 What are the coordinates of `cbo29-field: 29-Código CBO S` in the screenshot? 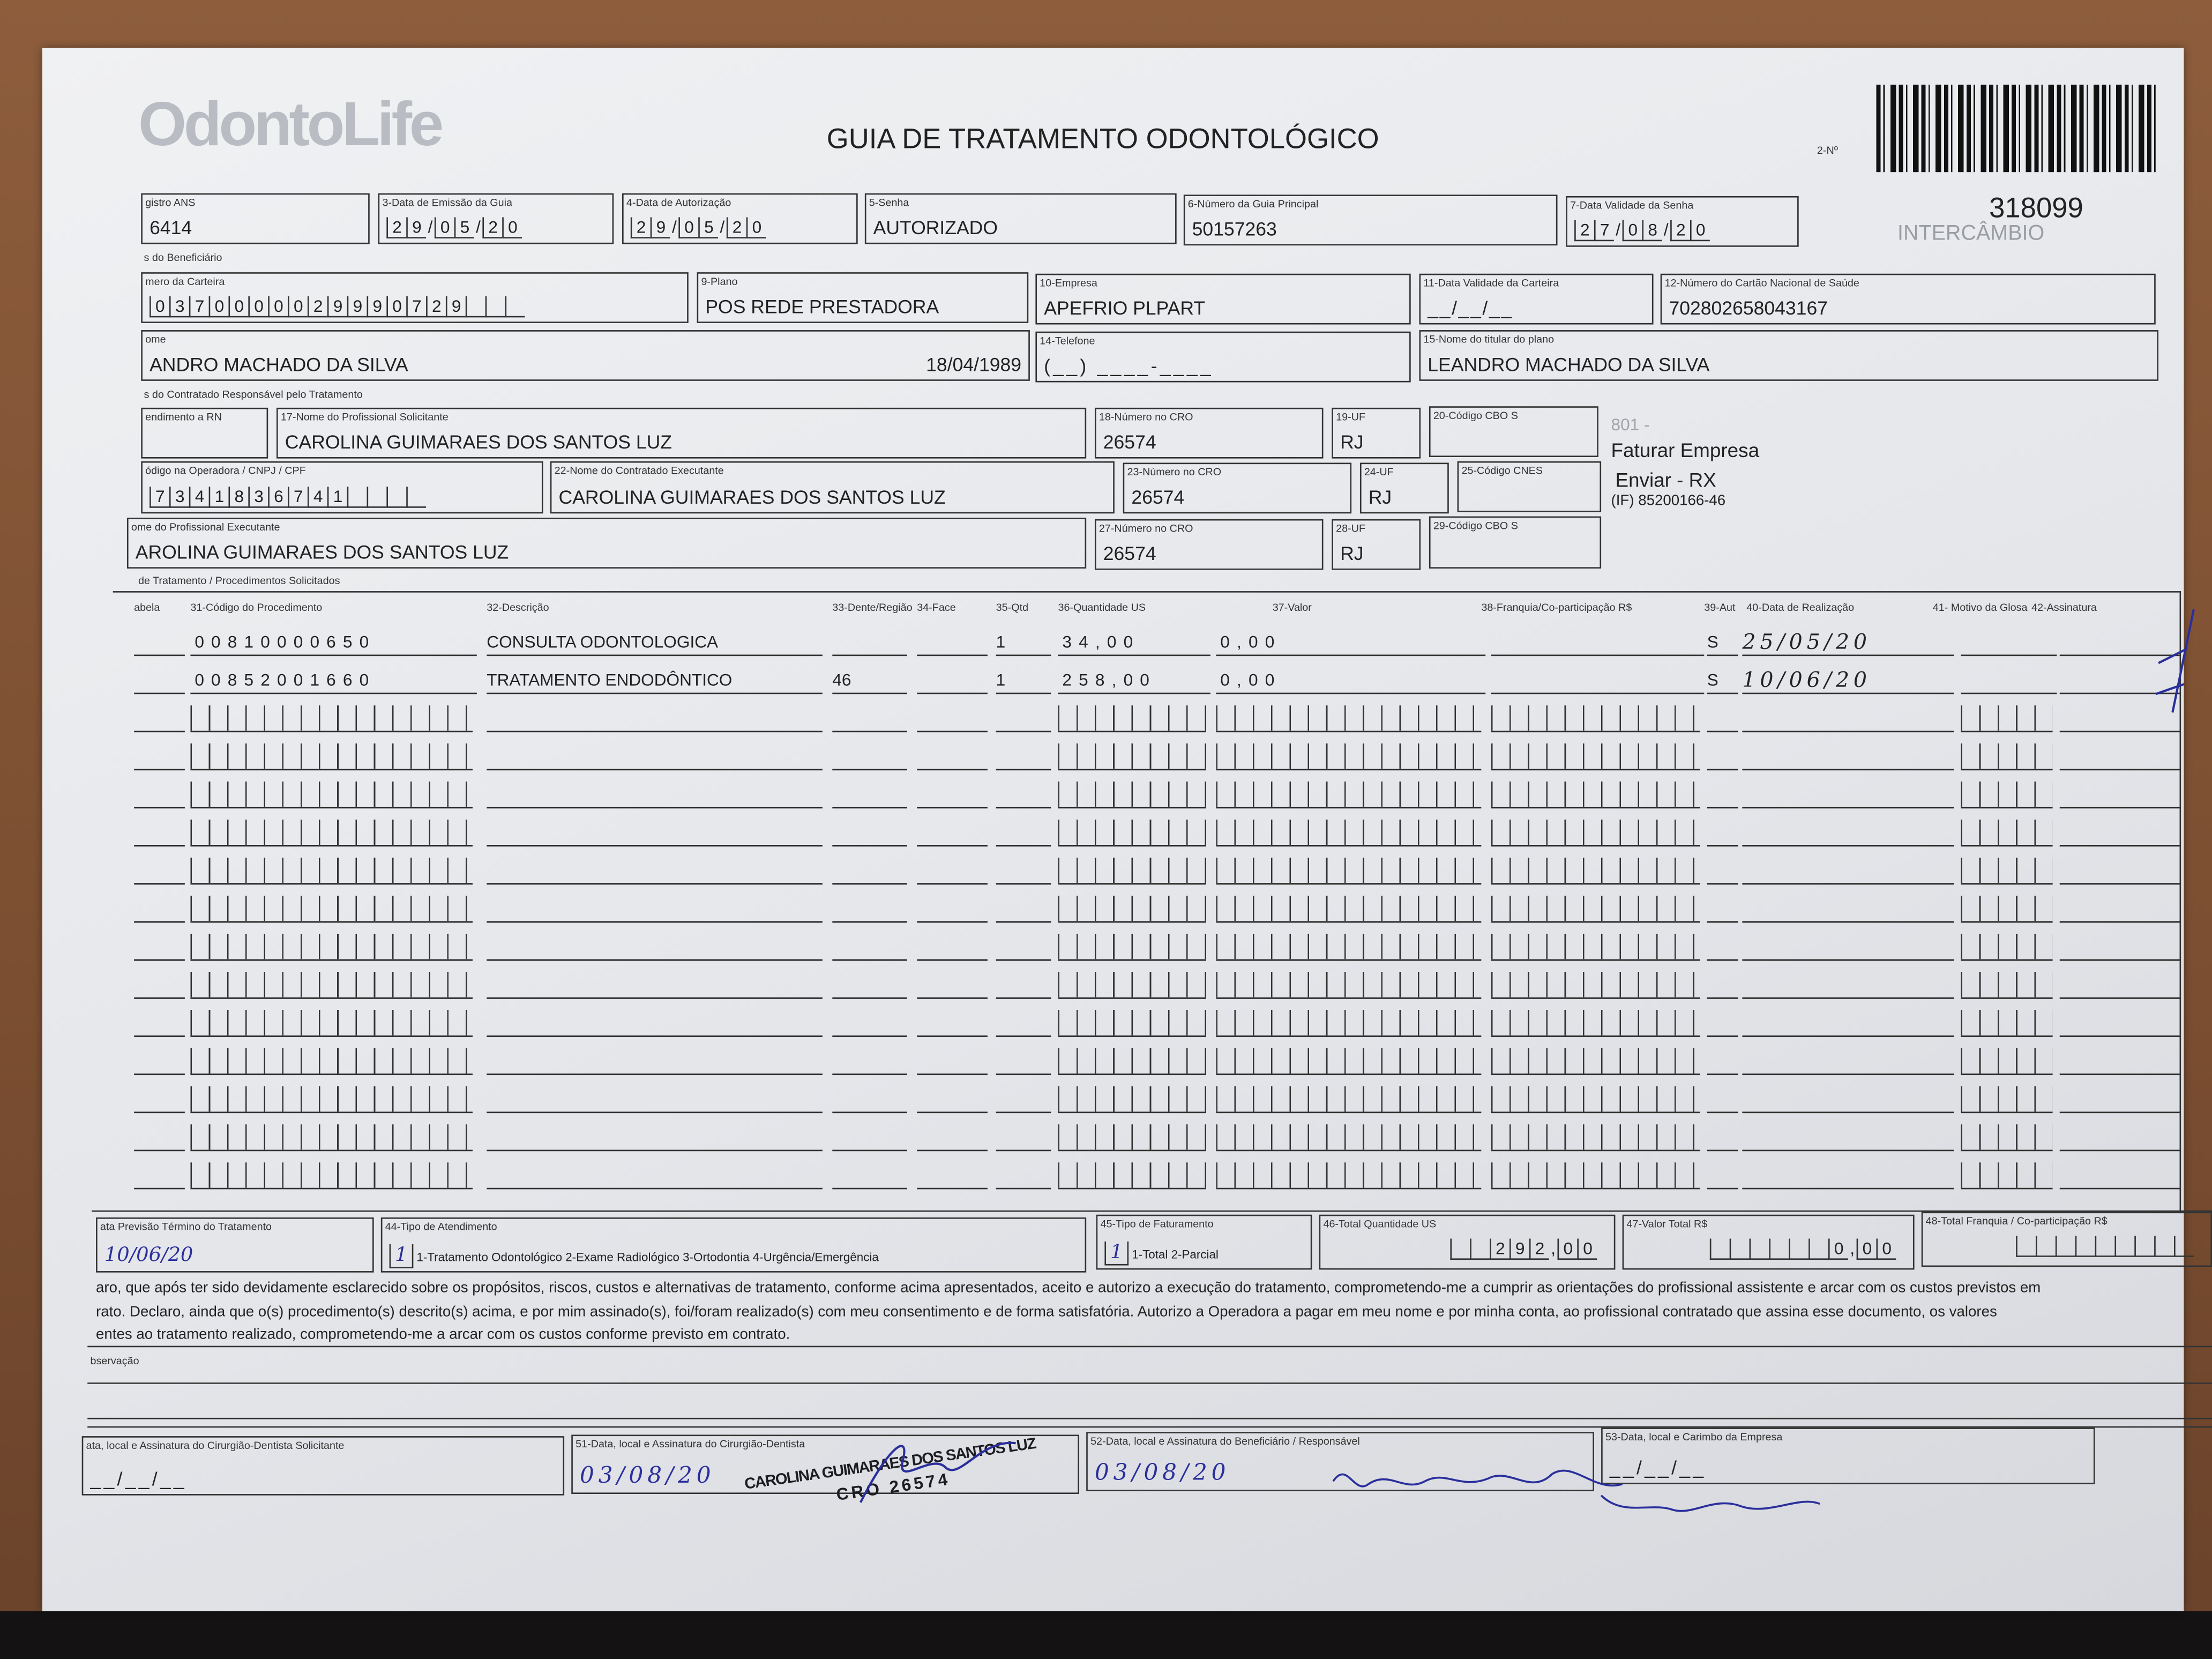 It's located at (1515, 542).